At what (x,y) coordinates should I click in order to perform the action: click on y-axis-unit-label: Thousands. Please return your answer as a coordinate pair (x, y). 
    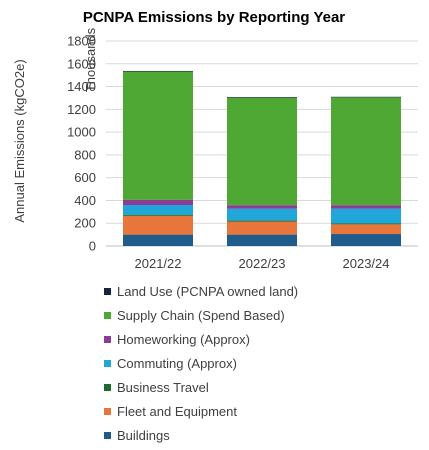
    Looking at the image, I should click on (90, 59).